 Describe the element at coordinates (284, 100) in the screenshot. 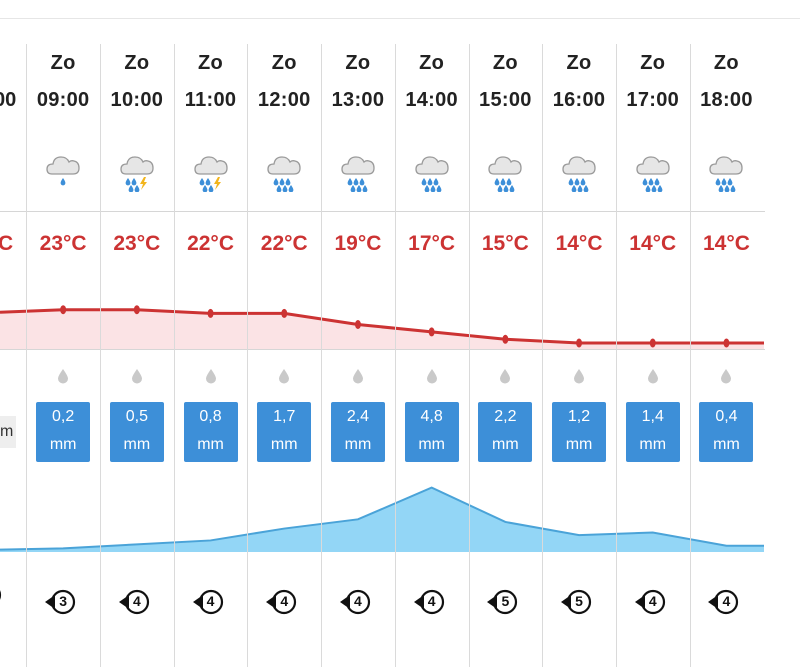

I see `hour-label: 12:00` at that location.